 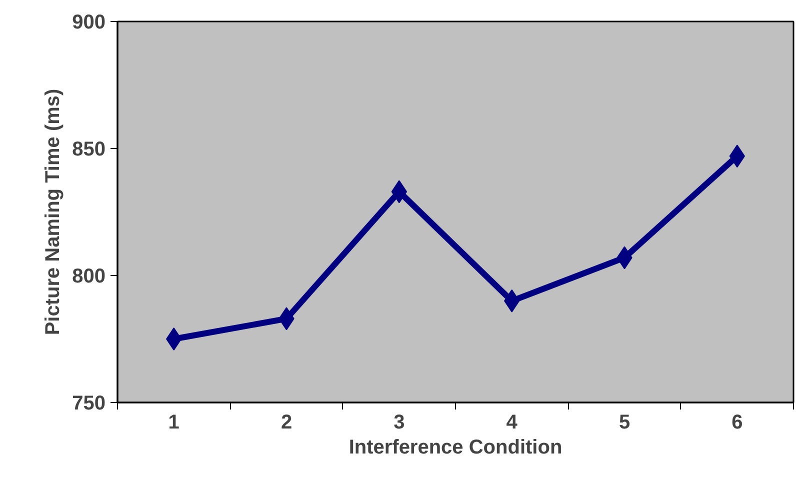 I want to click on x-axis-title: Interference Condition, so click(x=455, y=447).